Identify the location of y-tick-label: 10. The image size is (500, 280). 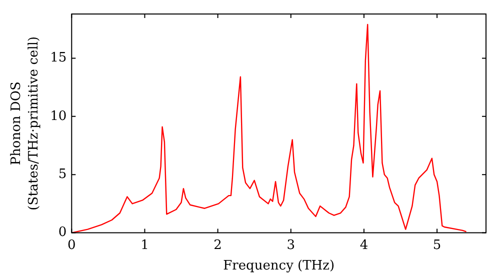
(58, 116).